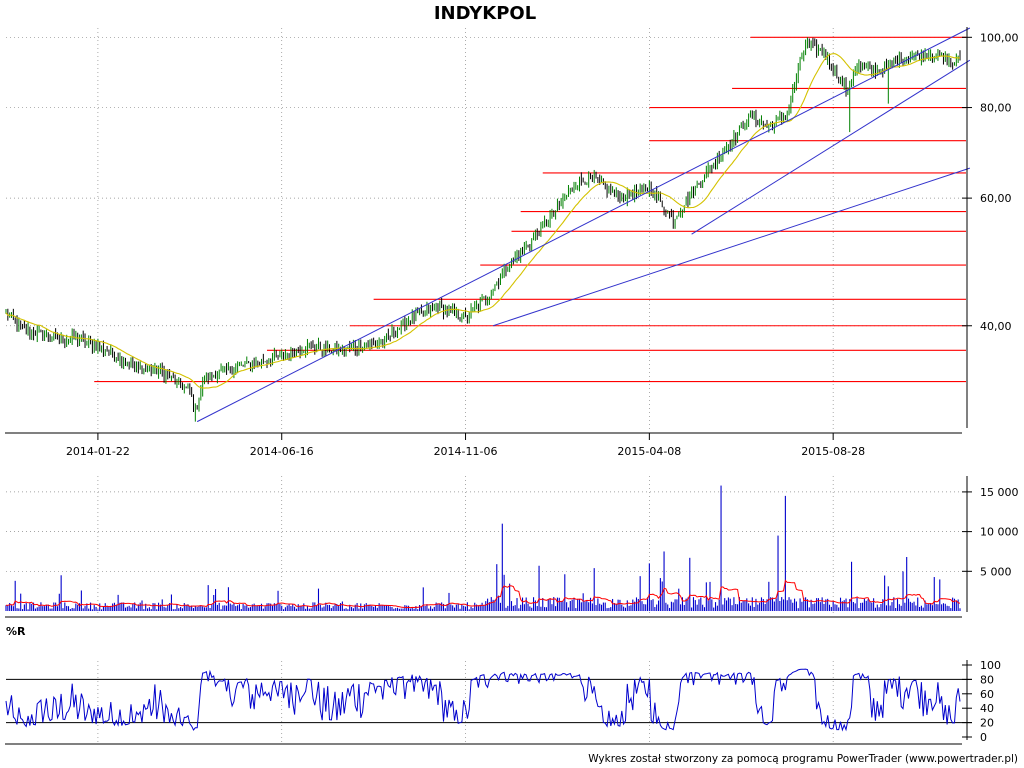  Describe the element at coordinates (987, 708) in the screenshot. I see `percent-r-tick-label: 40` at that location.